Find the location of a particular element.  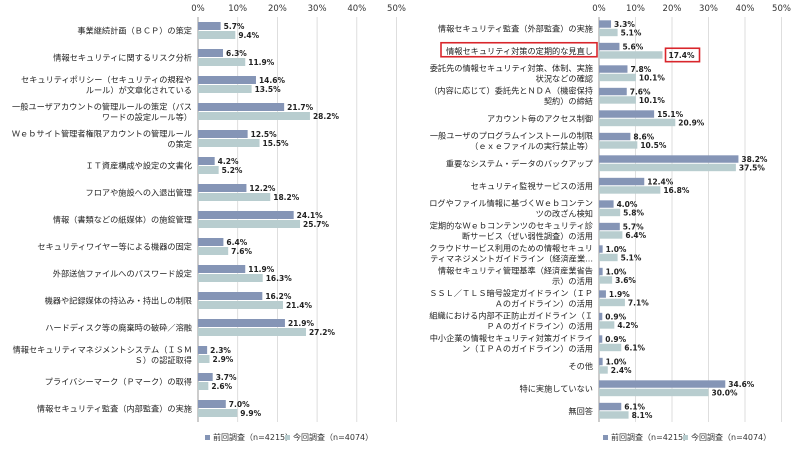

value-label: 37.5% is located at coordinates (752, 167).